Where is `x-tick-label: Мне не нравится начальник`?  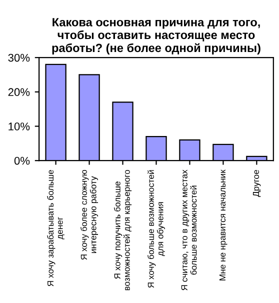
x-tick-label: Мне не нравится начальник is located at coordinates (224, 225).